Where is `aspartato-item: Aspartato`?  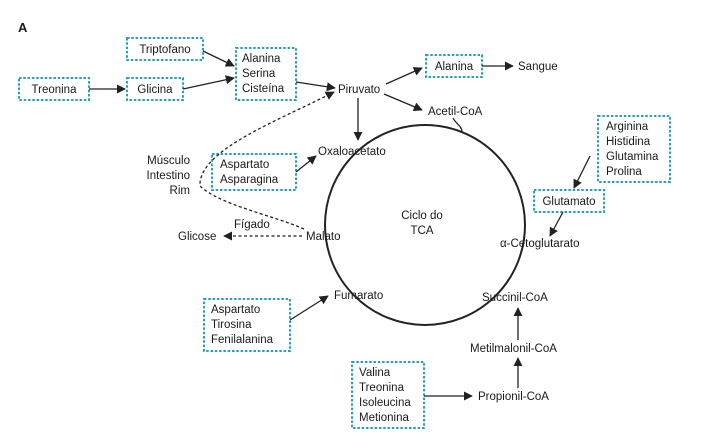
aspartato-item: Aspartato is located at coordinates (244, 165).